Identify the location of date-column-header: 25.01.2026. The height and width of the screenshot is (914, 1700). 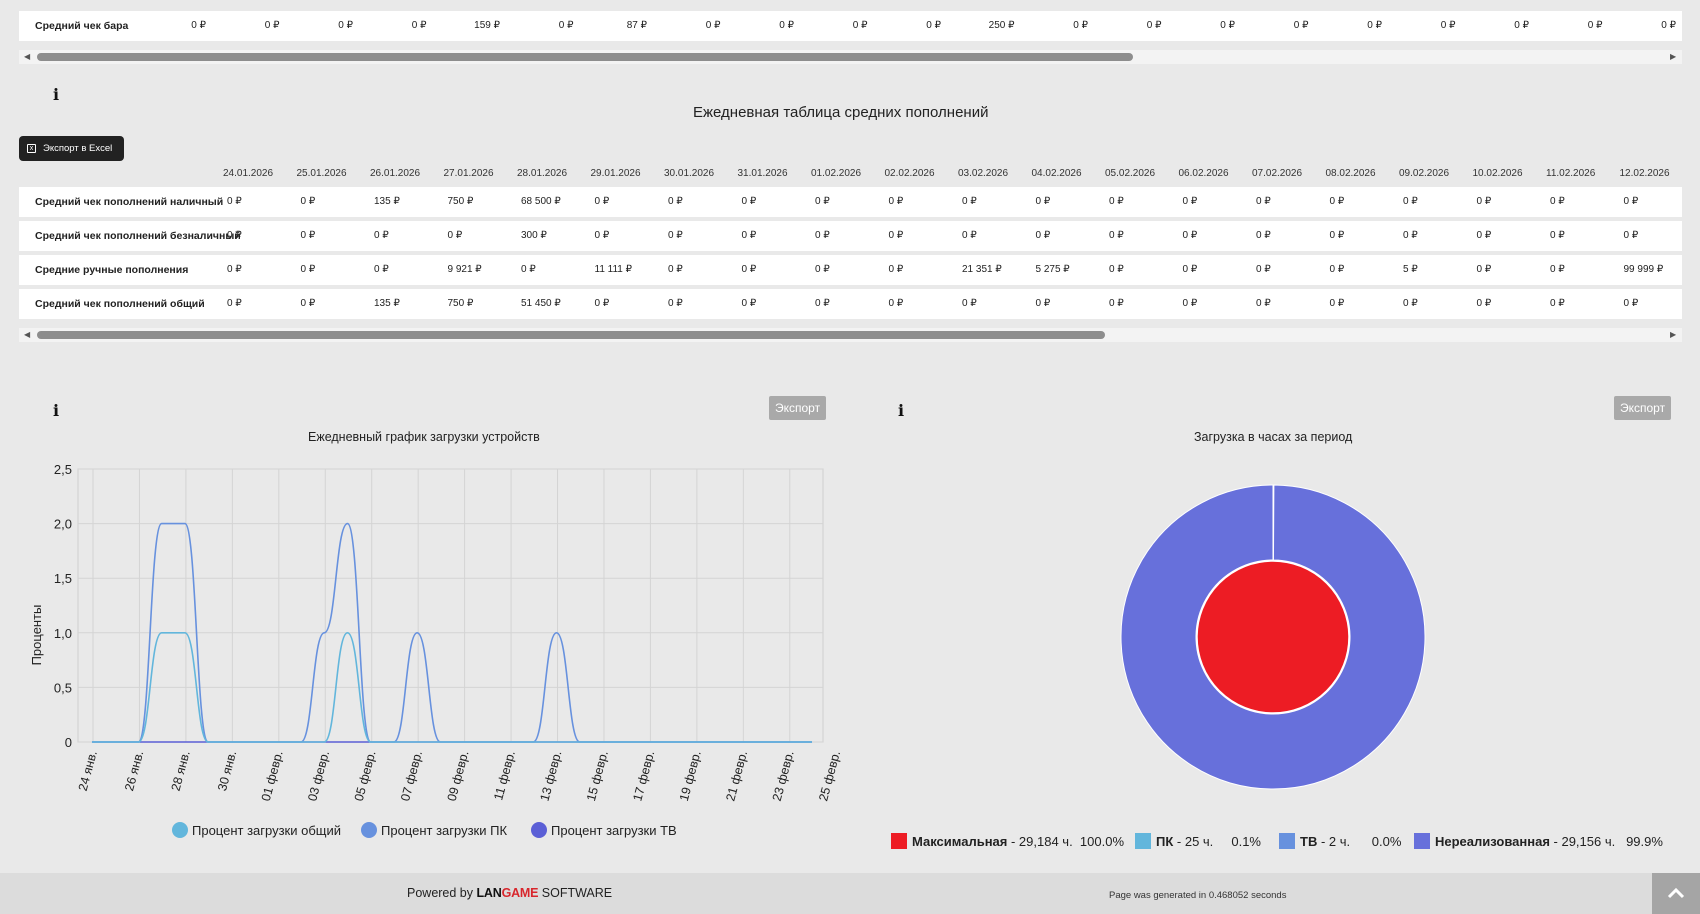
(321, 173).